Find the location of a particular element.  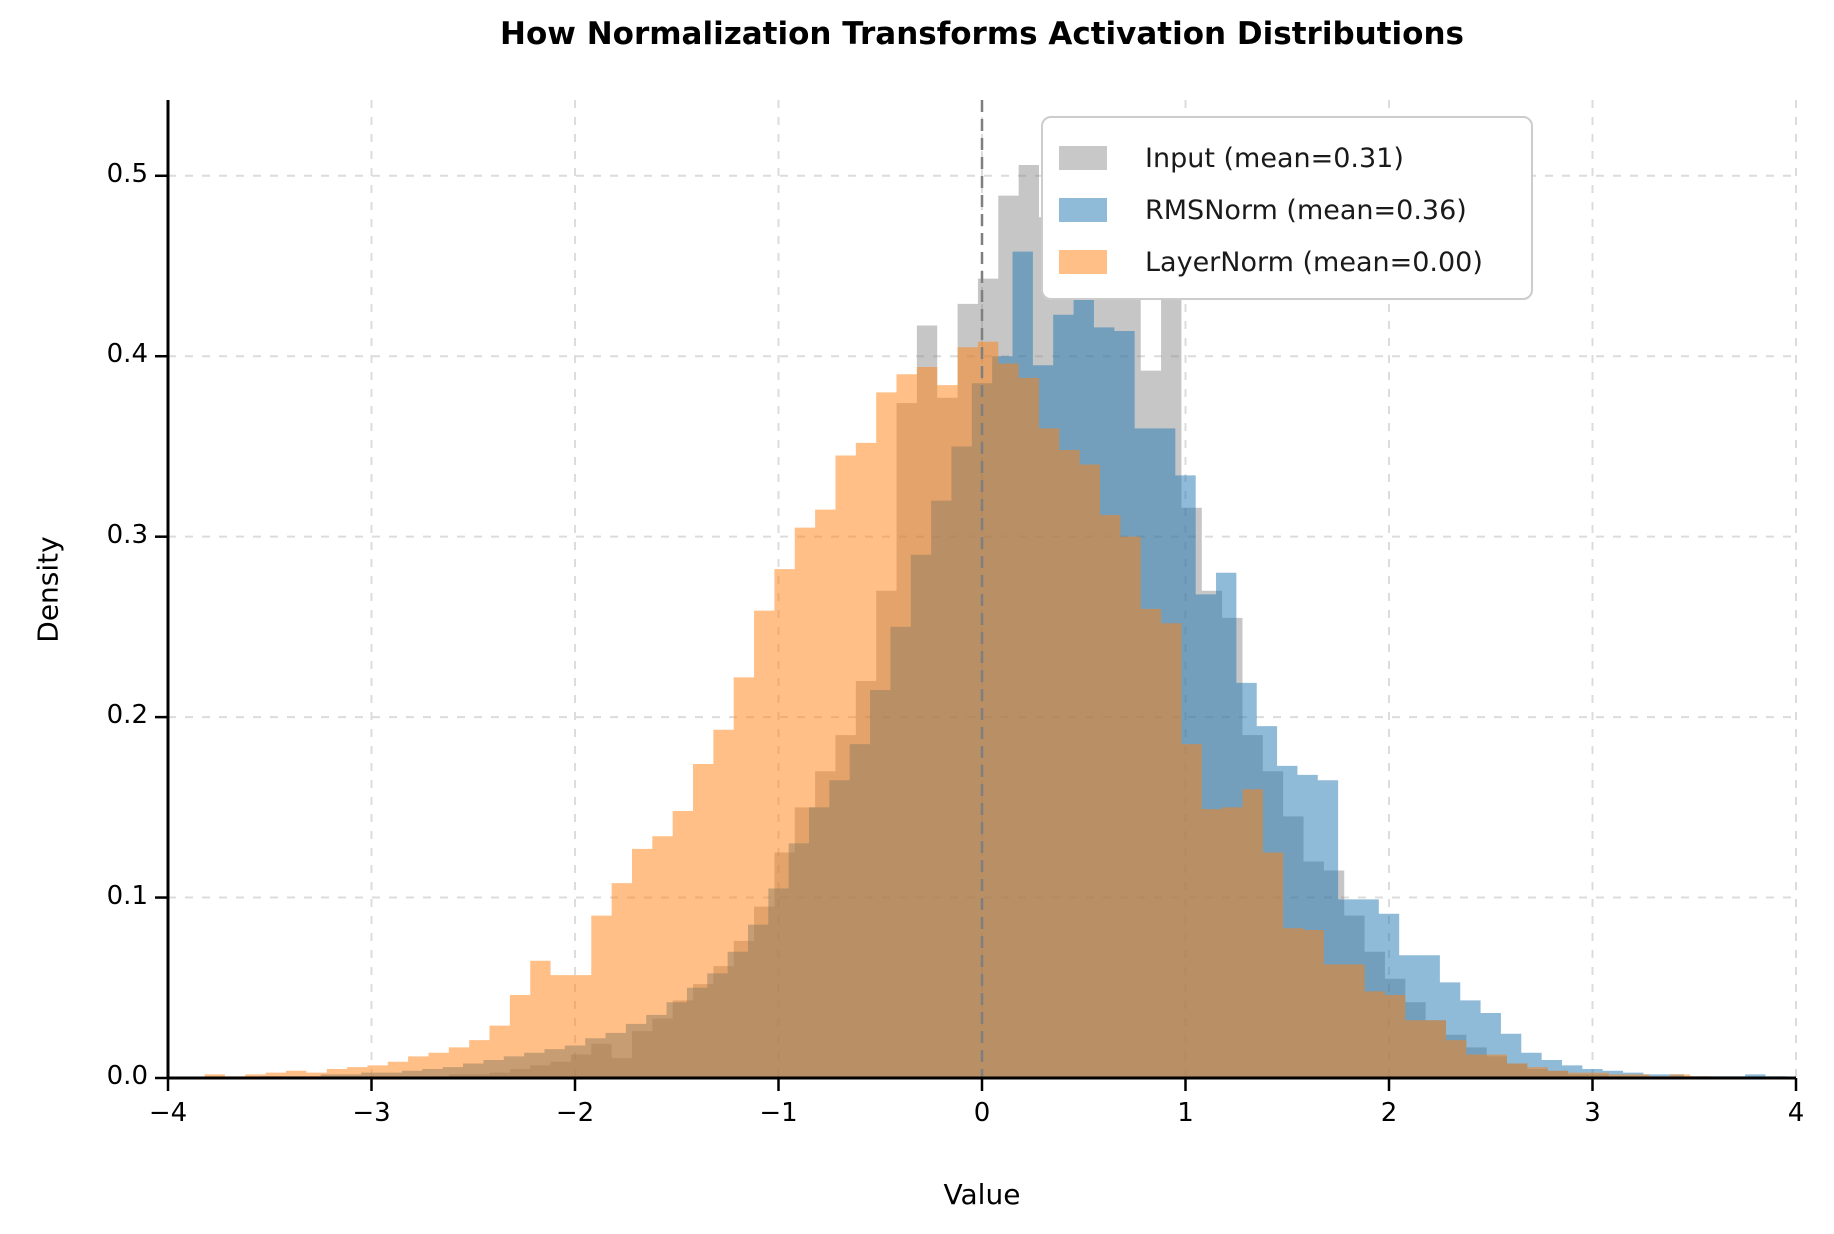

y-tick-label: 0.5 is located at coordinates (127, 173).